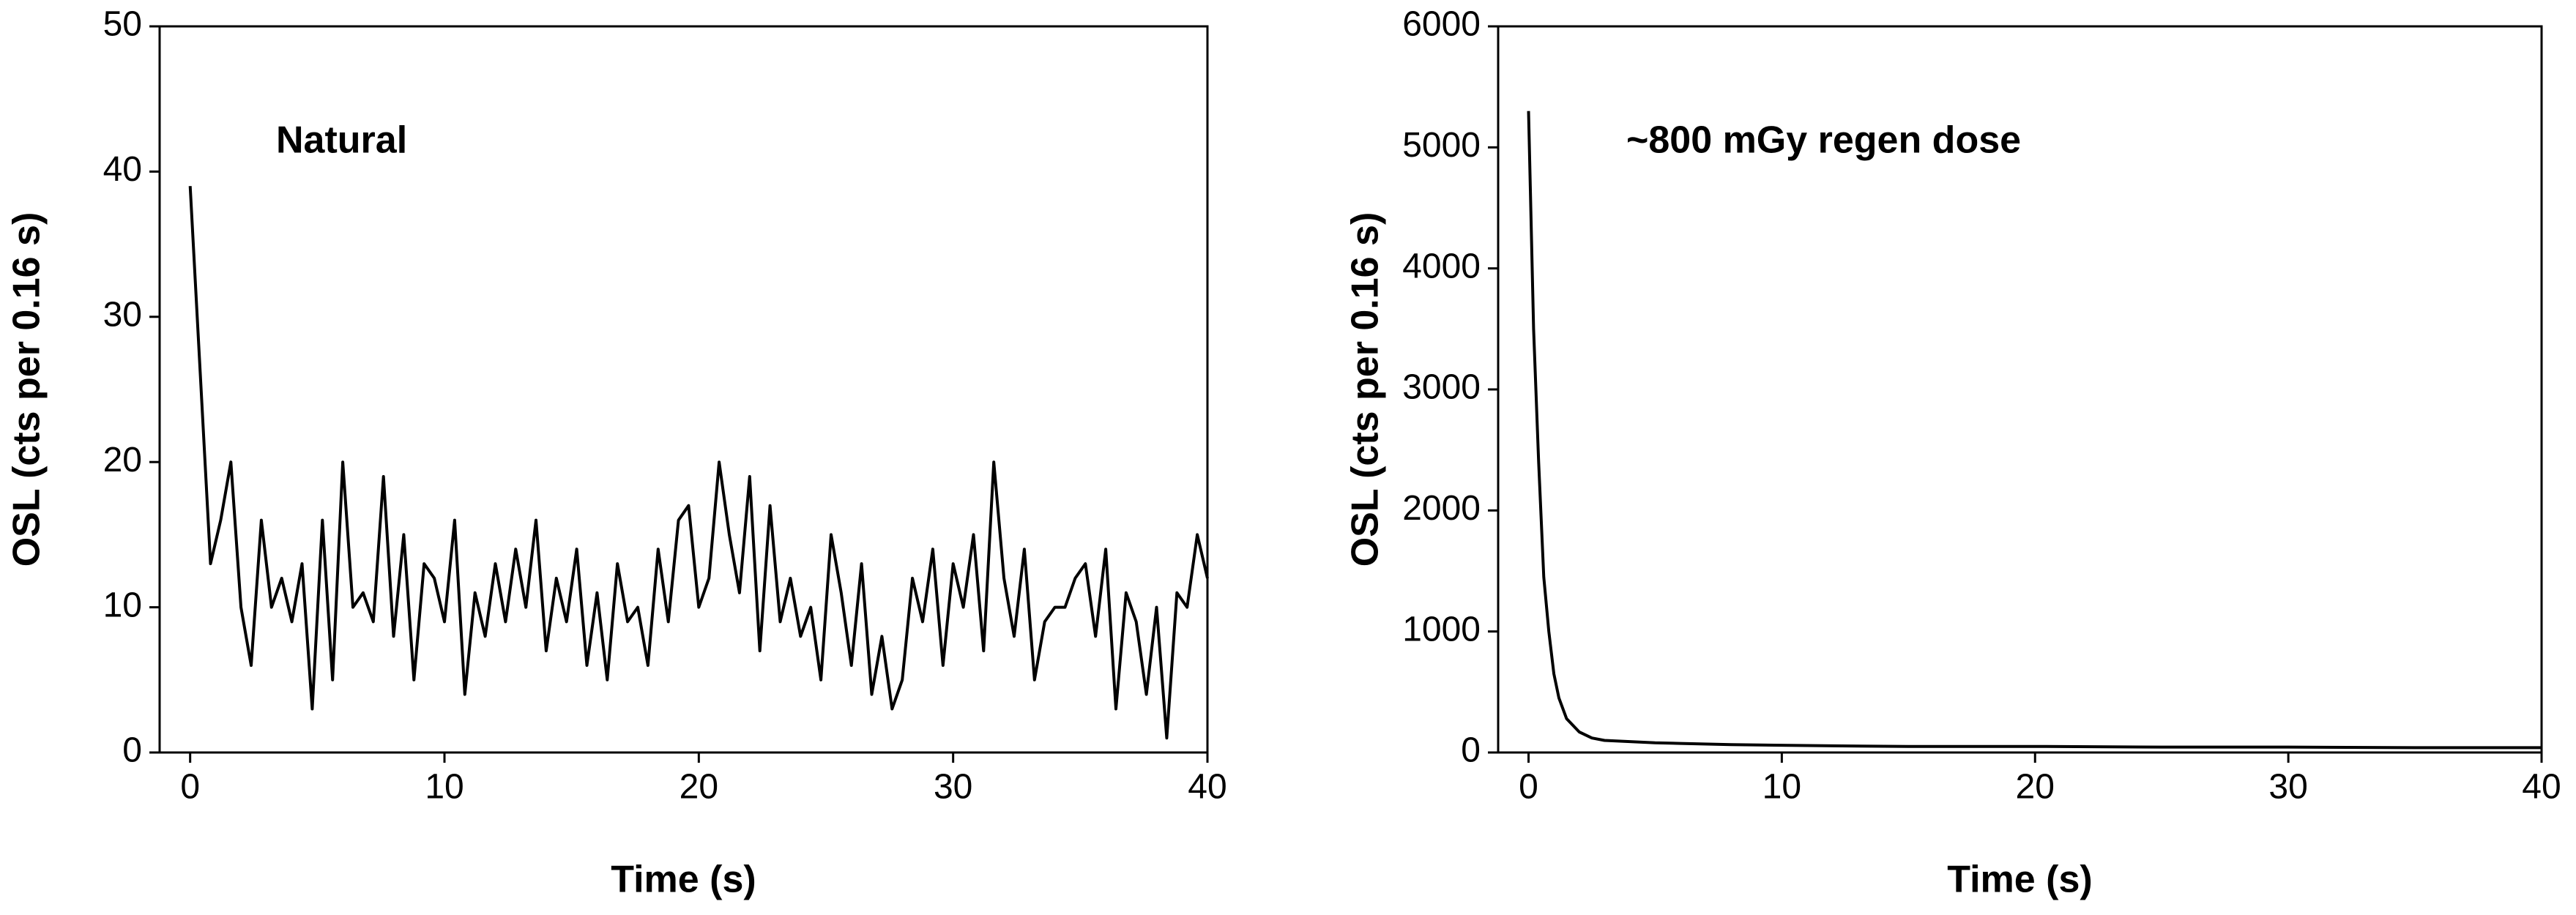  I want to click on y-tick-label: 40, so click(122, 169).